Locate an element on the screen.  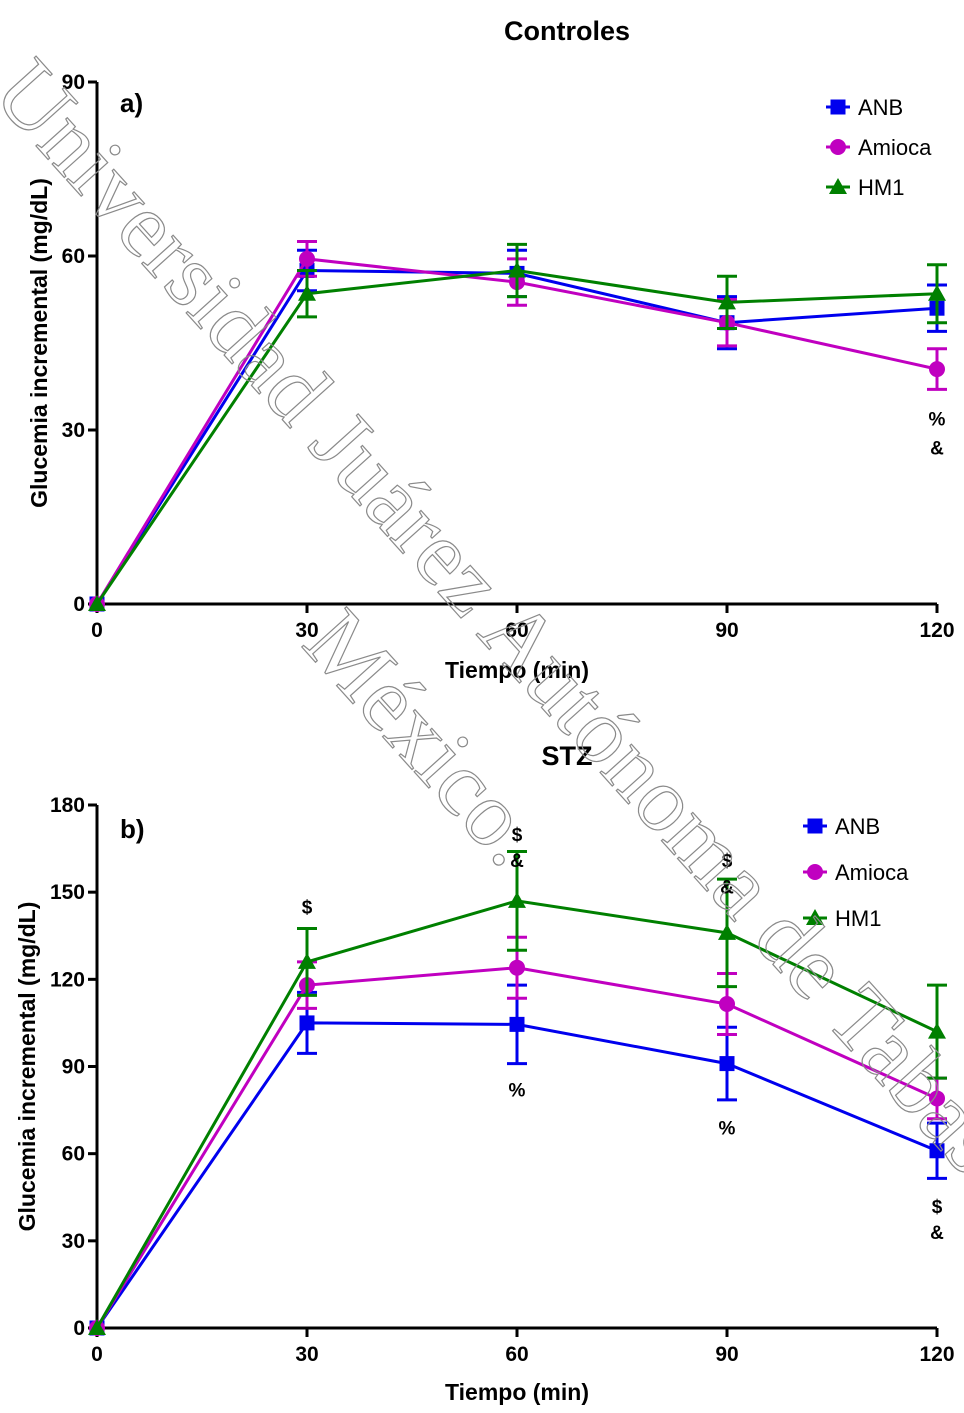
chart-title: Controles is located at coordinates (567, 31).